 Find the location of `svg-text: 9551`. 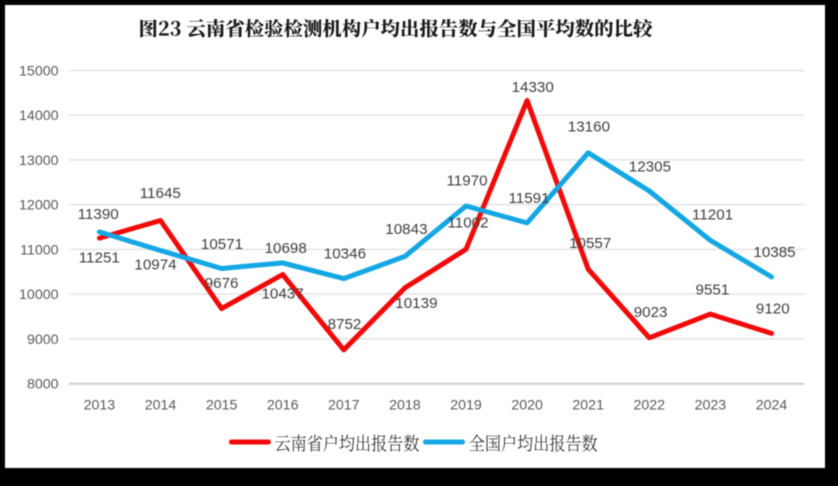

svg-text: 9551 is located at coordinates (713, 290).